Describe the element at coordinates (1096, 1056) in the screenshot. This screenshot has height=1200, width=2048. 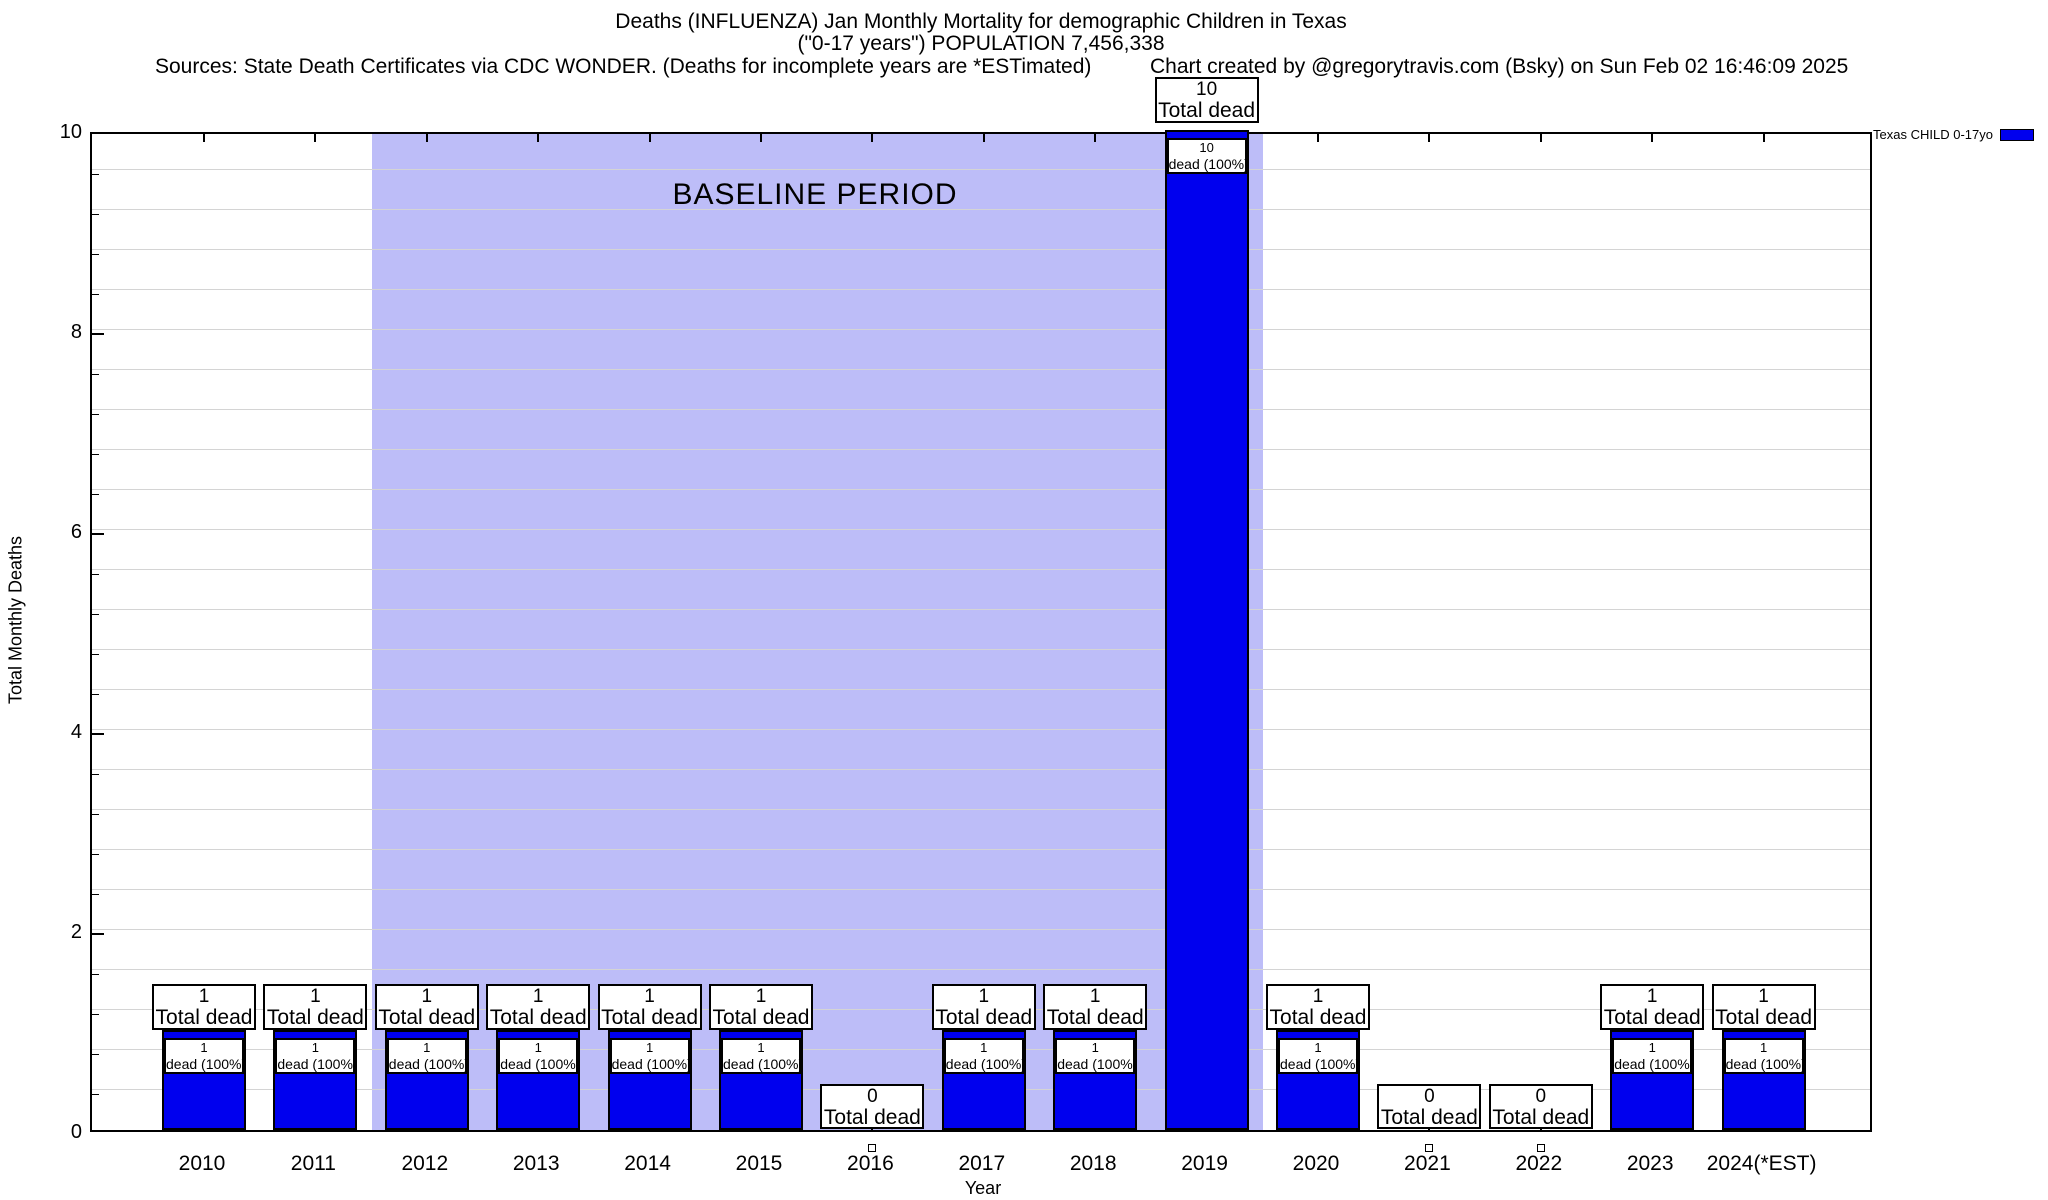
I see `dead-pct-label-2018: 1 dead (100%)` at that location.